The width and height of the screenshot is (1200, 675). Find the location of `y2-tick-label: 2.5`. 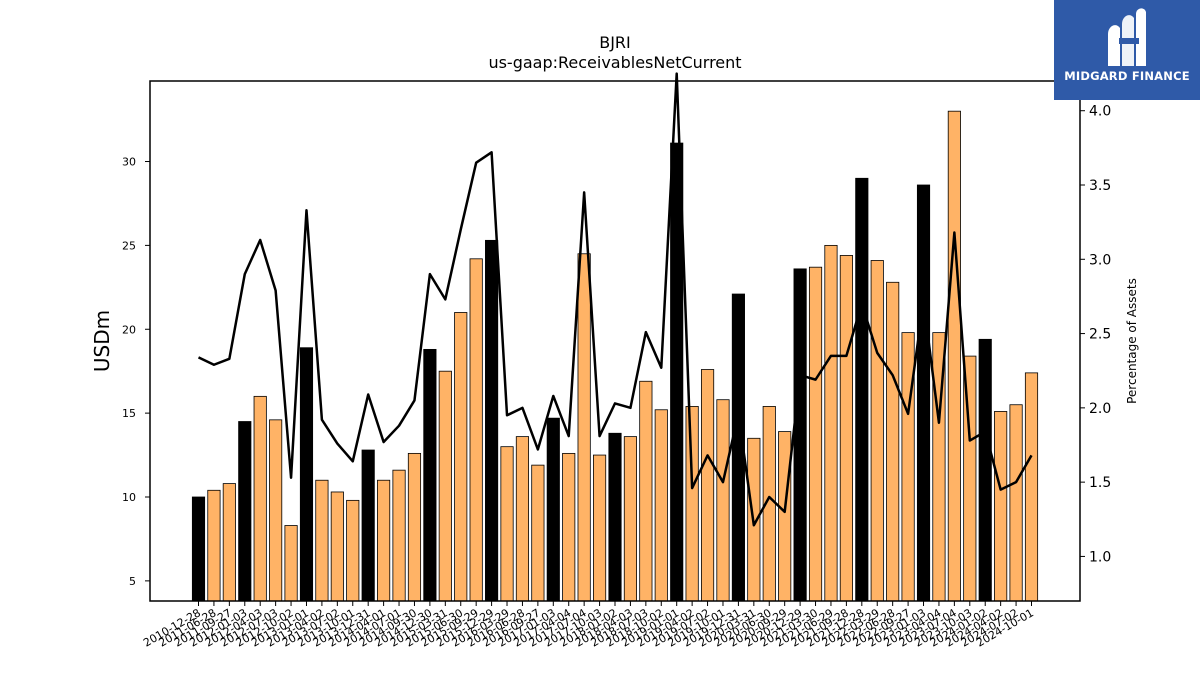

y2-tick-label: 2.5 is located at coordinates (1100, 335).